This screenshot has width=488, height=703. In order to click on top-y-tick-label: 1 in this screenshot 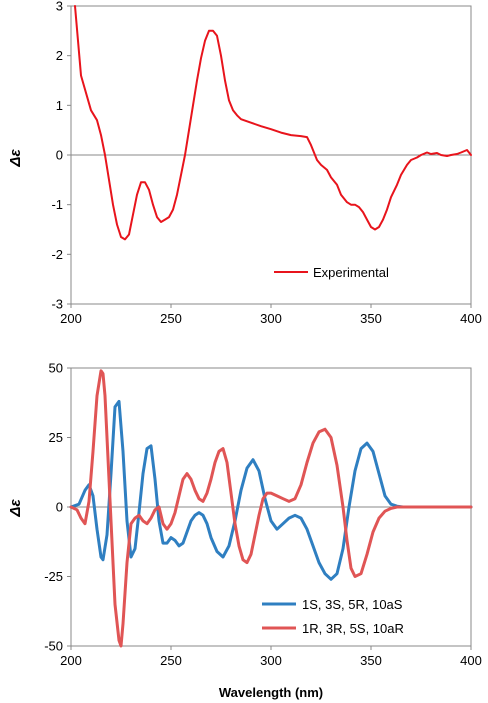, I will do `click(59, 105)`.